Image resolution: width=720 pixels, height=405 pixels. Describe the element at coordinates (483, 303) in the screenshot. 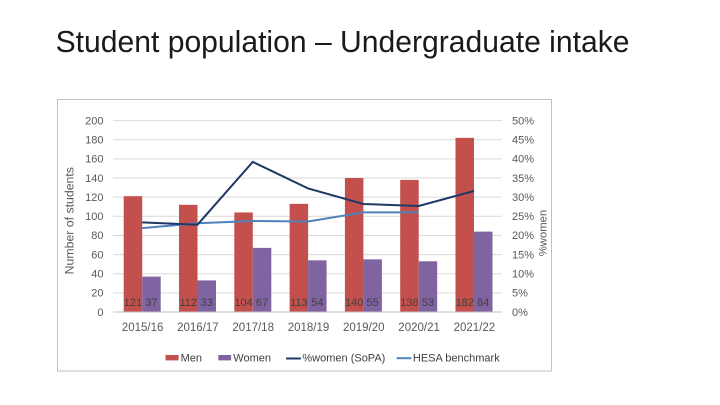

I see `svg-text: 84` at that location.